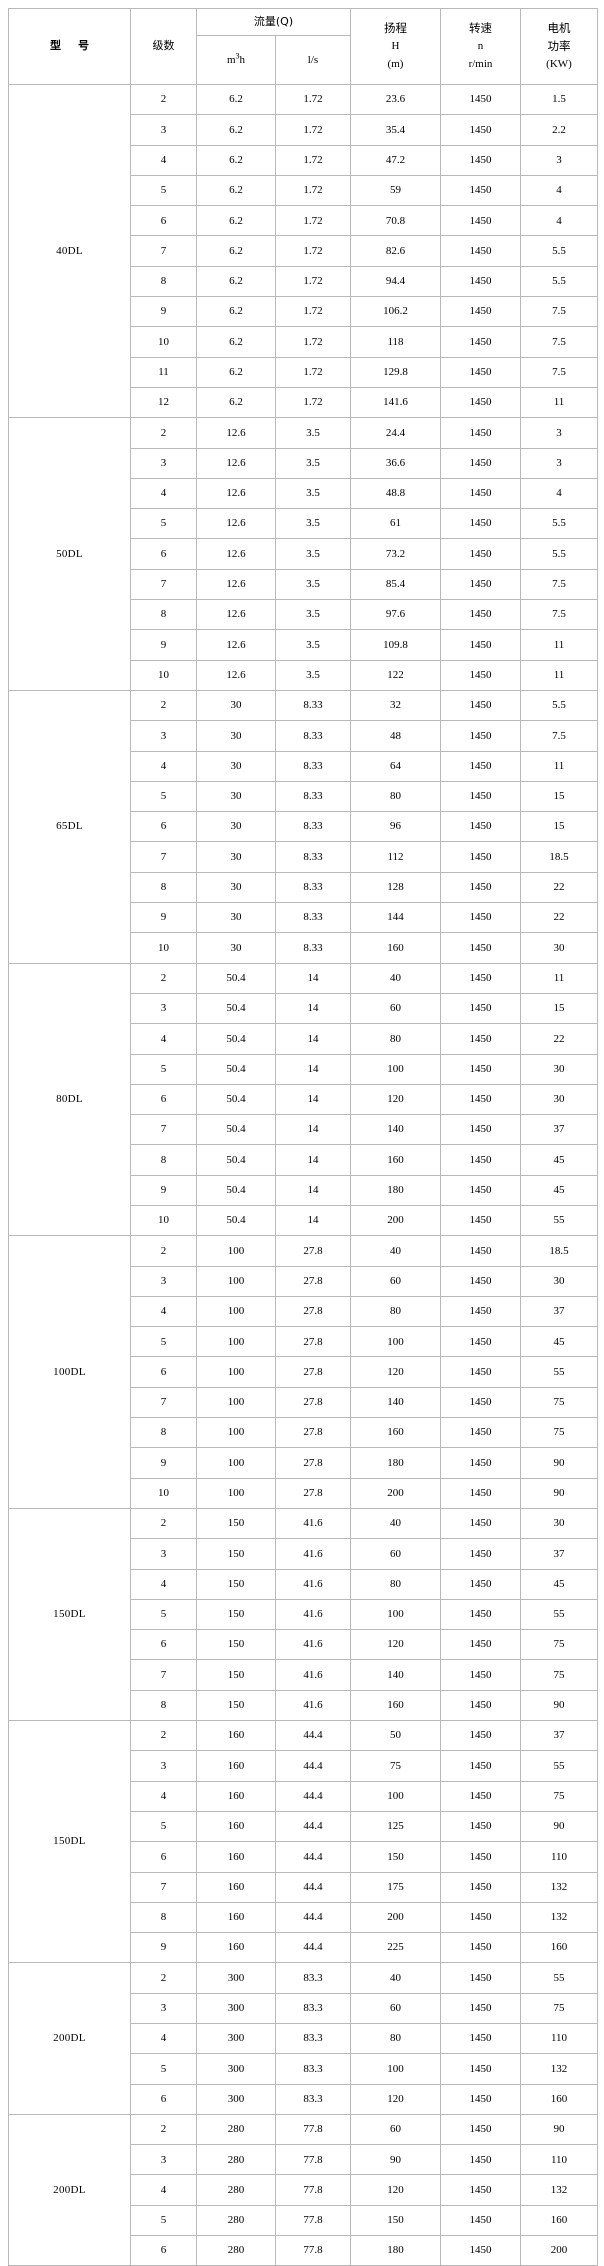 This screenshot has width=604, height=2266. I want to click on head-cell: 48.8, so click(395, 493).